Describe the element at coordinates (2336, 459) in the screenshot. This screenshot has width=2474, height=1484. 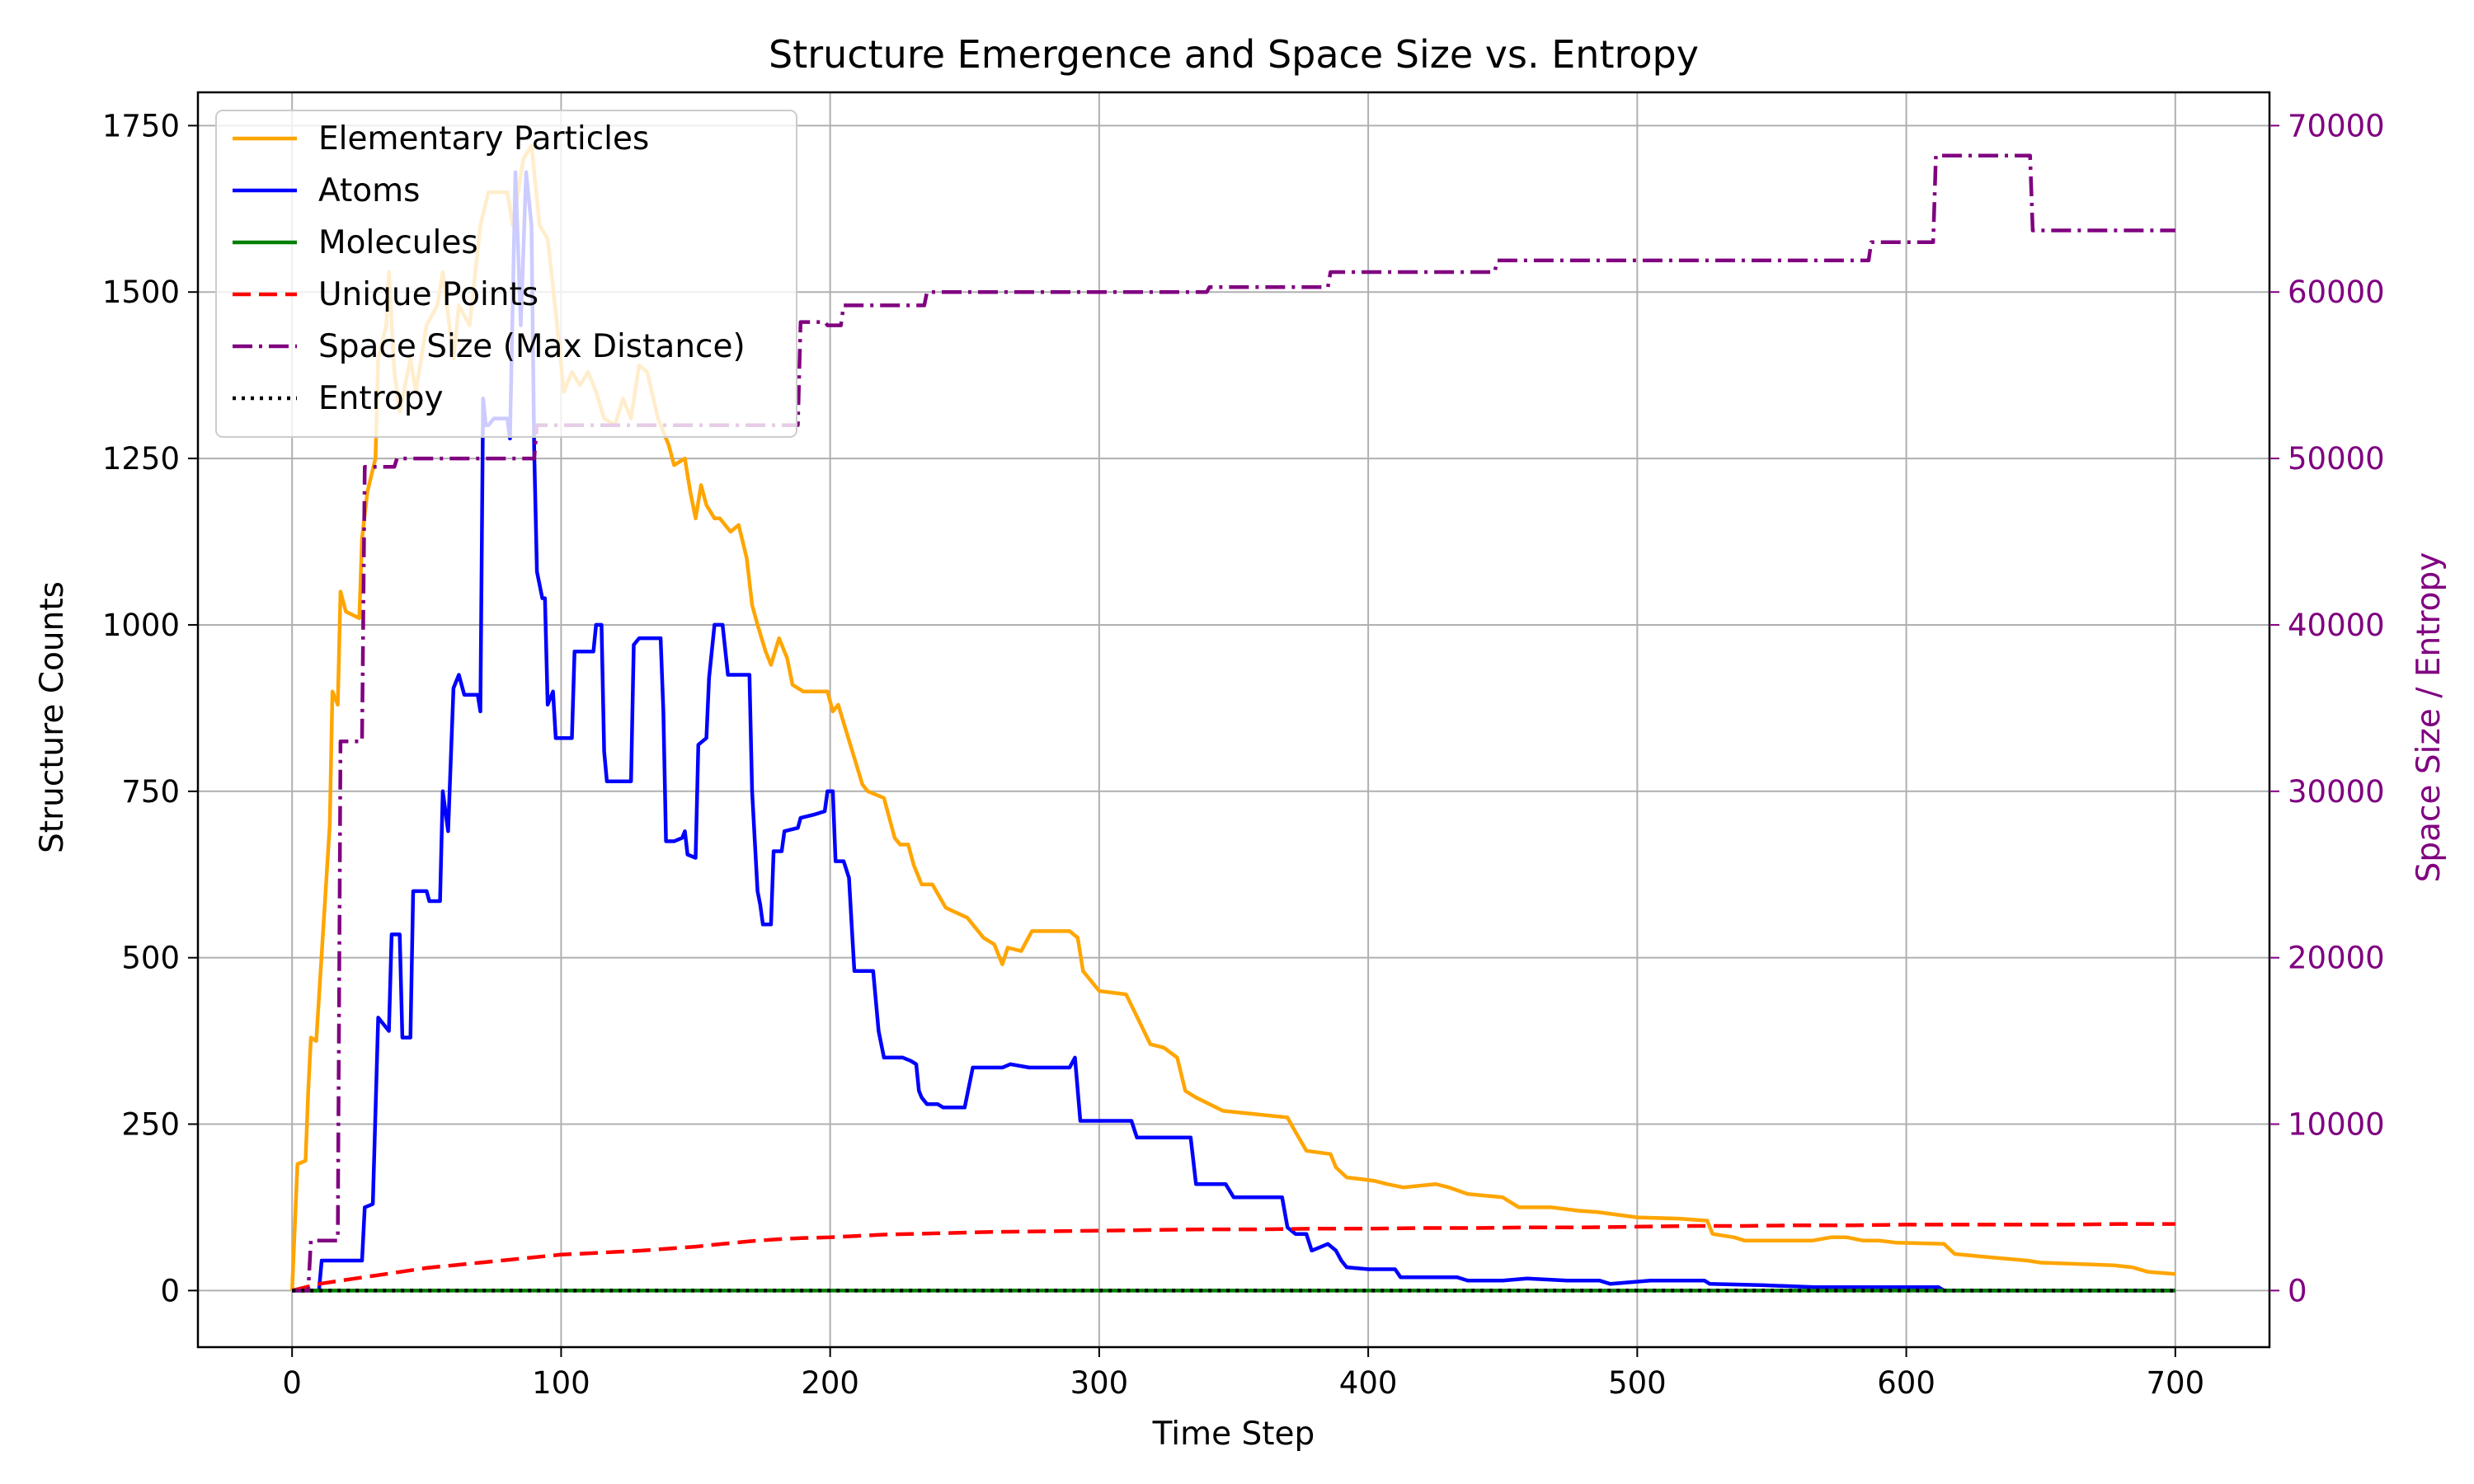
I see `y-right-tick-label: 50000` at that location.